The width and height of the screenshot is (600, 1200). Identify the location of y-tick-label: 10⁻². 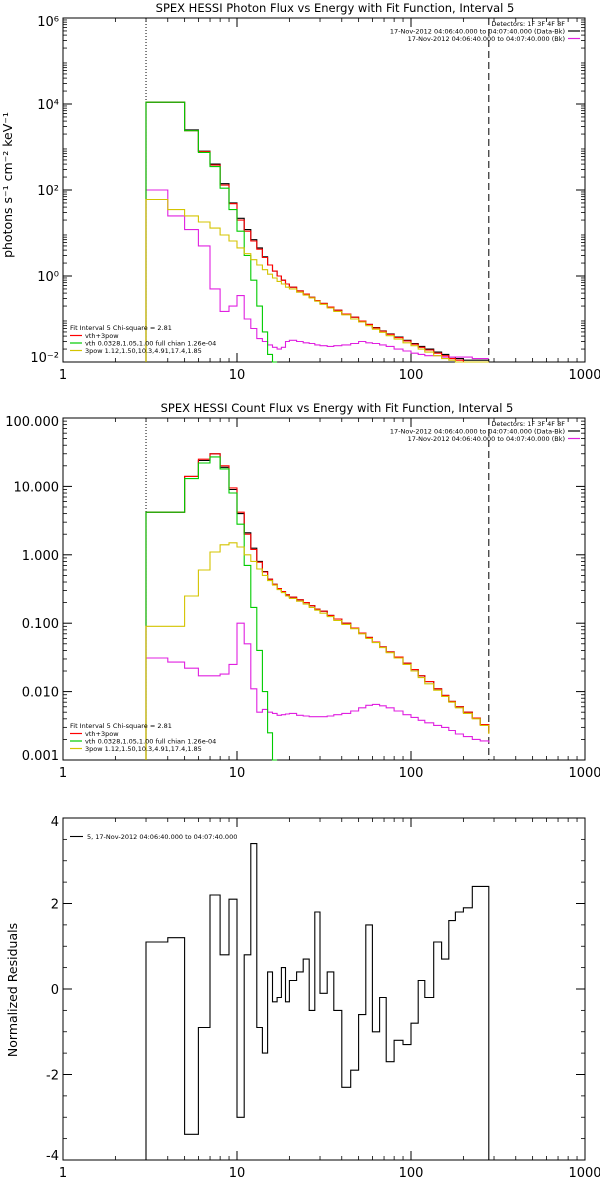
(44, 358).